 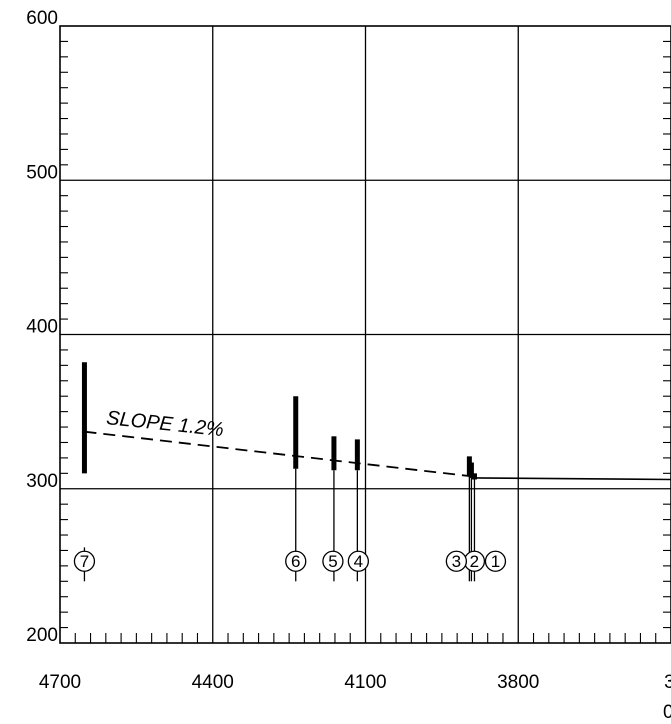 What do you see at coordinates (42, 18) in the screenshot?
I see `y-tick-label: 600` at bounding box center [42, 18].